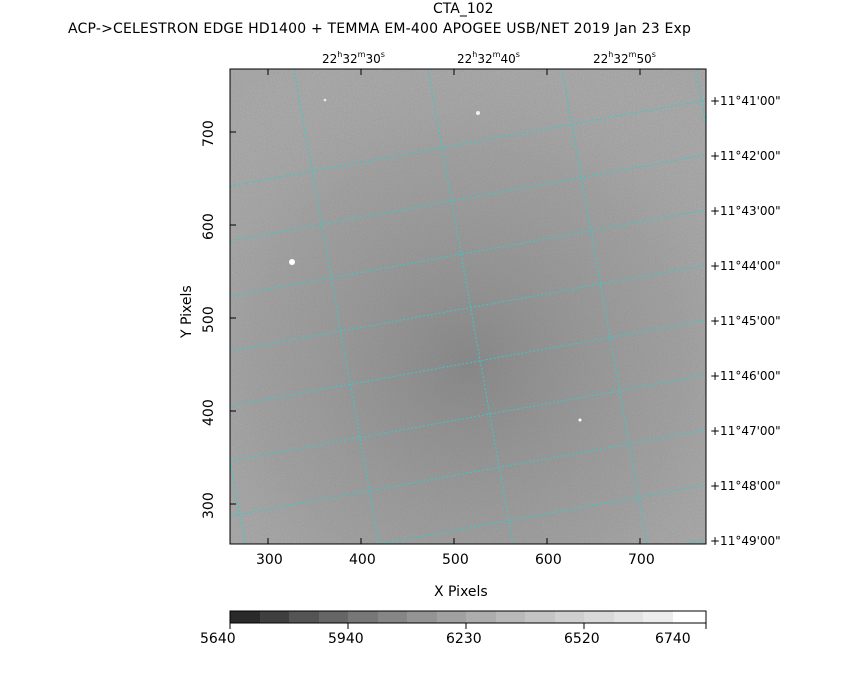 The width and height of the screenshot is (850, 680). What do you see at coordinates (624, 58) in the screenshot?
I see `ra-label-3: 22h32m50s` at bounding box center [624, 58].